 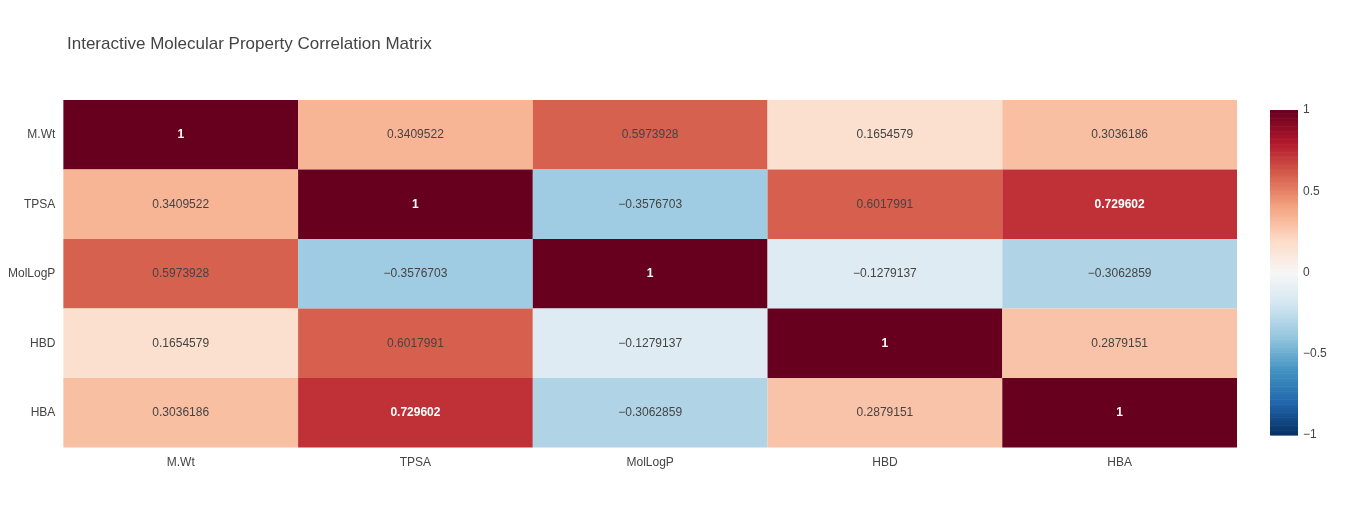 I want to click on y-tick-label: M.Wt, so click(x=42, y=134).